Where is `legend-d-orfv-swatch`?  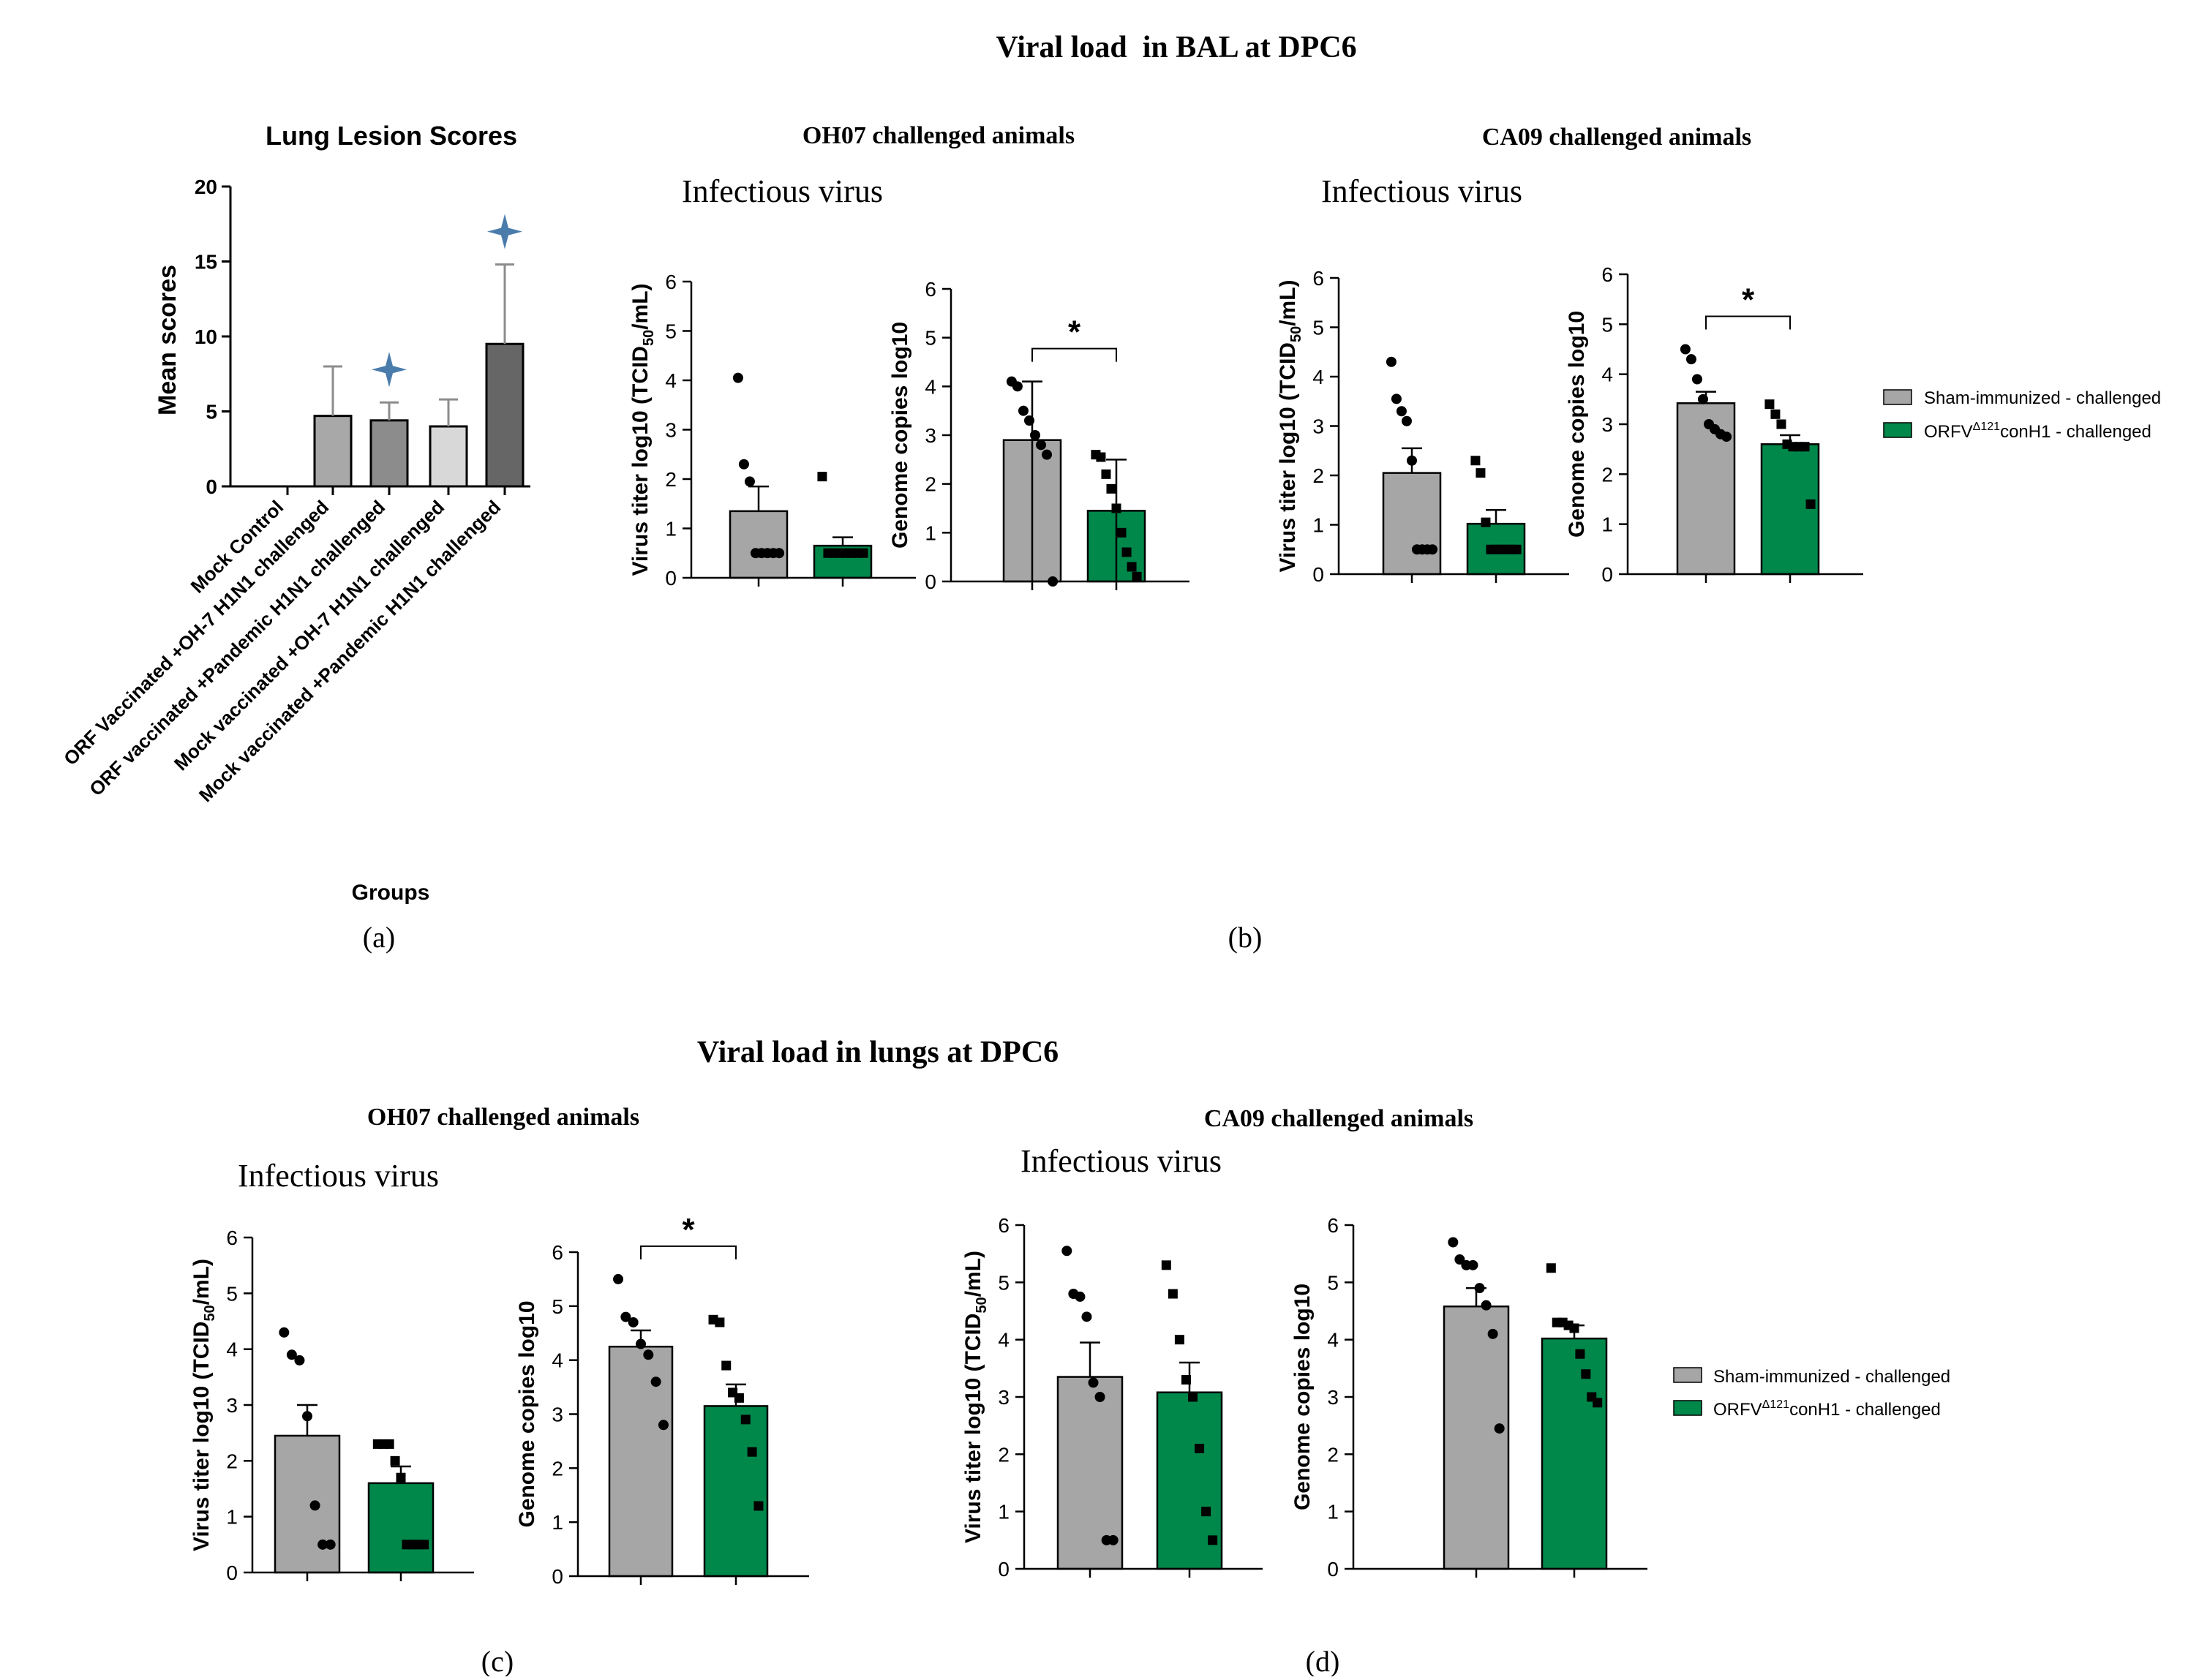
legend-d-orfv-swatch is located at coordinates (1687, 1408).